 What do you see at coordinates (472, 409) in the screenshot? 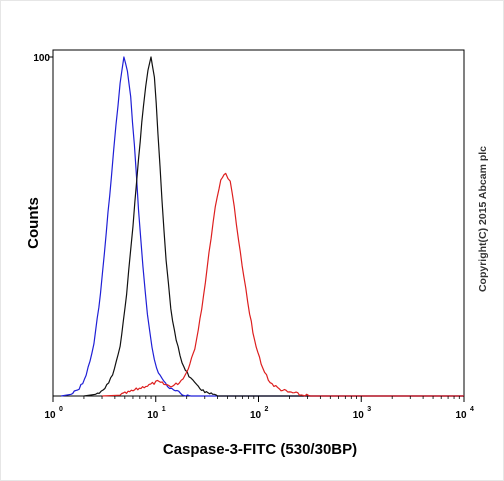
I see `x-tick-exponent: 4` at bounding box center [472, 409].